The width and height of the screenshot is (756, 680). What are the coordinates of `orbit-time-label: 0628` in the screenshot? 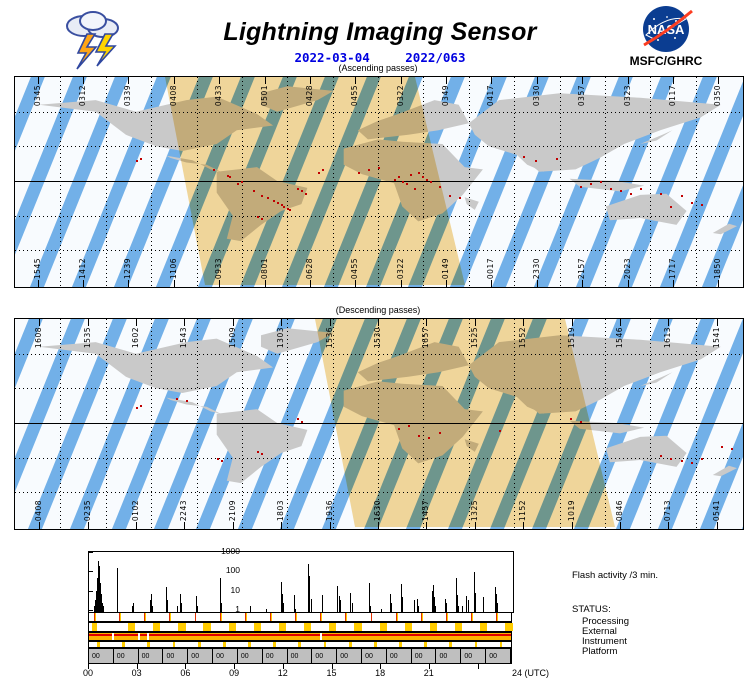 It's located at (309, 268).